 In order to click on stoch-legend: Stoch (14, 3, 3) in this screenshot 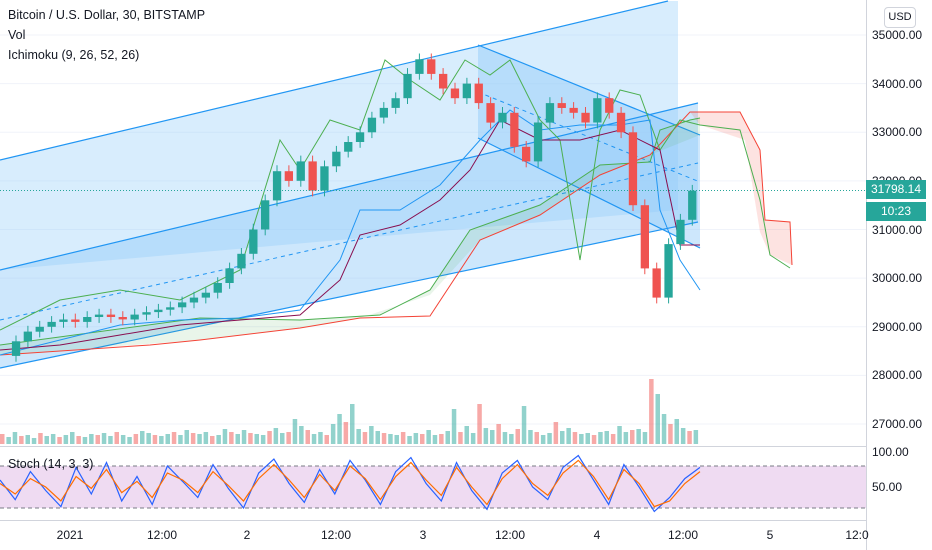, I will do `click(51, 464)`.